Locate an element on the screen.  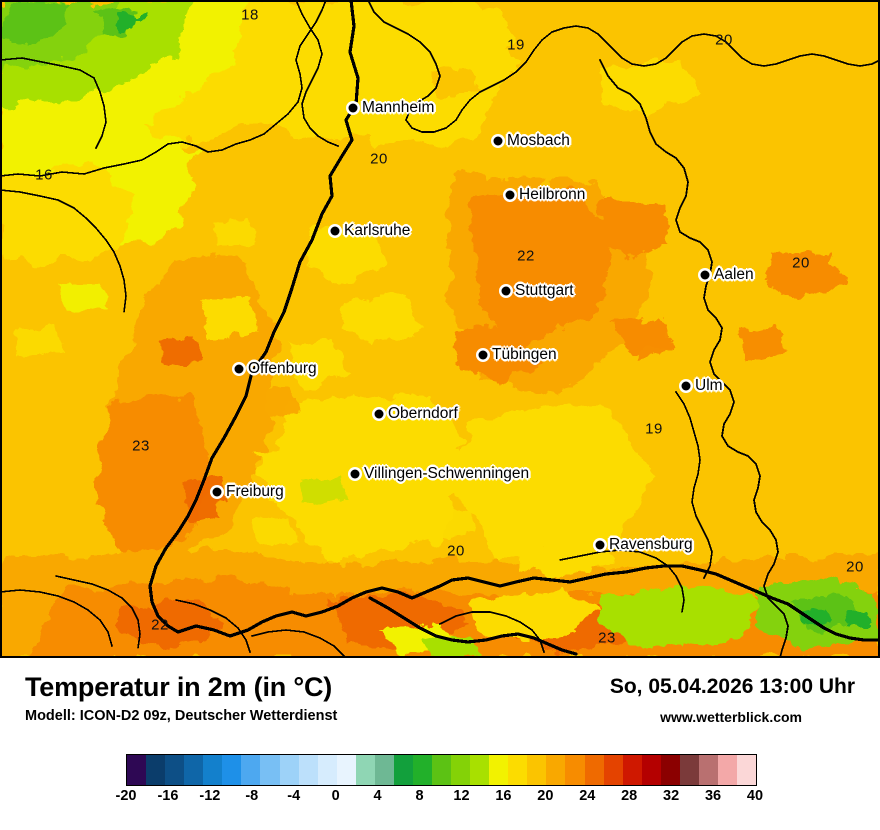
colorbar-tick-label: 8 is located at coordinates (419, 796).